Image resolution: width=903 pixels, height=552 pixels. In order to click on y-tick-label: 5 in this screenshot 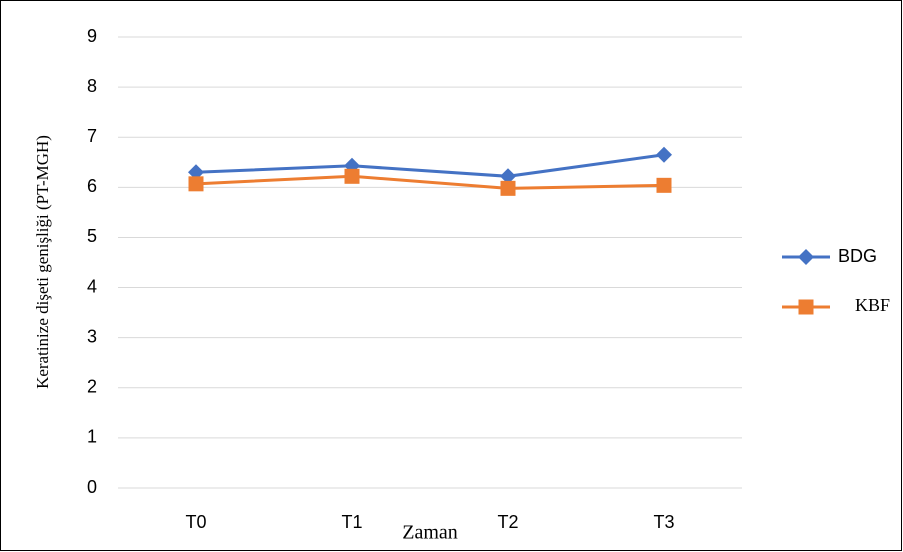, I will do `click(92, 236)`.